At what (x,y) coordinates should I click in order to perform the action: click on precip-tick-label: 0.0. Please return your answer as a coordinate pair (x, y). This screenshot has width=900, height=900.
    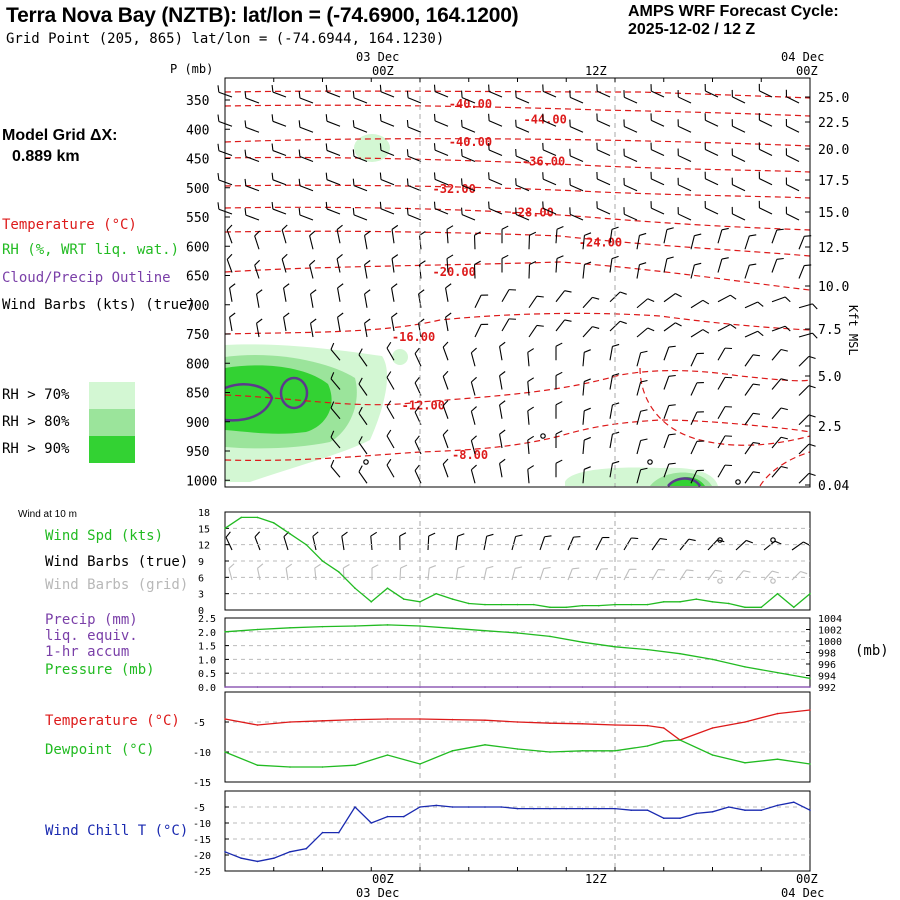
    Looking at the image, I should click on (207, 688).